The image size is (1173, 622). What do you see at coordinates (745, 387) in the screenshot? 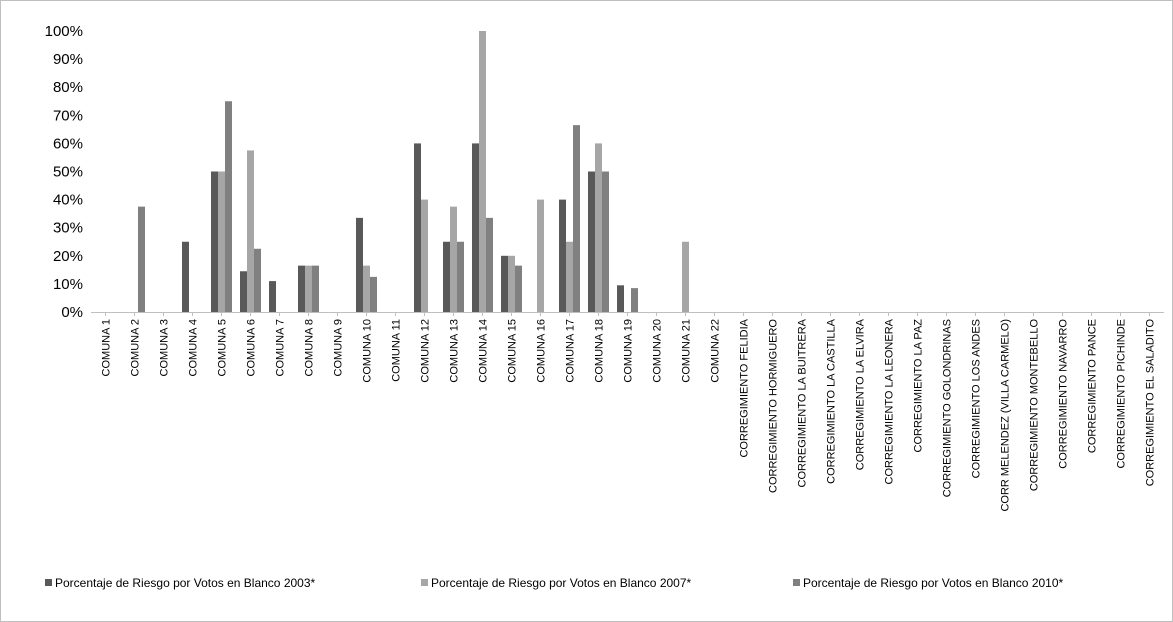
I see `x-category-label: CORREGIMIENTO FELIDIA` at bounding box center [745, 387].